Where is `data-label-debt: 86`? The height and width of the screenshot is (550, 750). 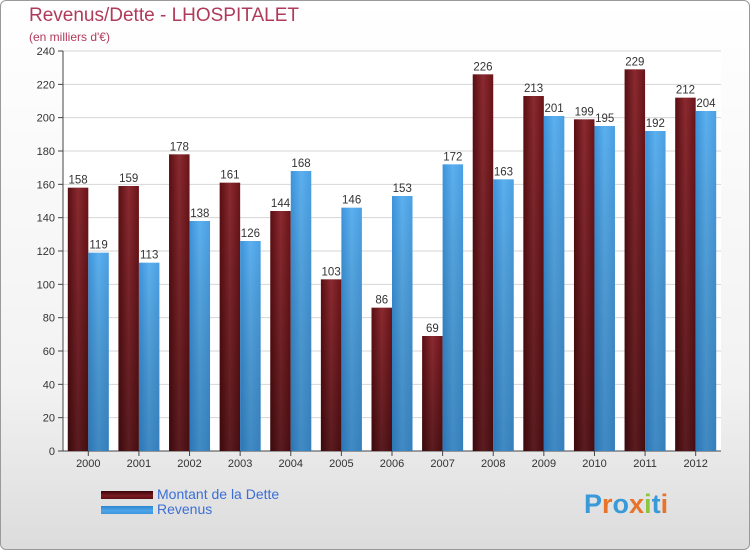 data-label-debt: 86 is located at coordinates (381, 301).